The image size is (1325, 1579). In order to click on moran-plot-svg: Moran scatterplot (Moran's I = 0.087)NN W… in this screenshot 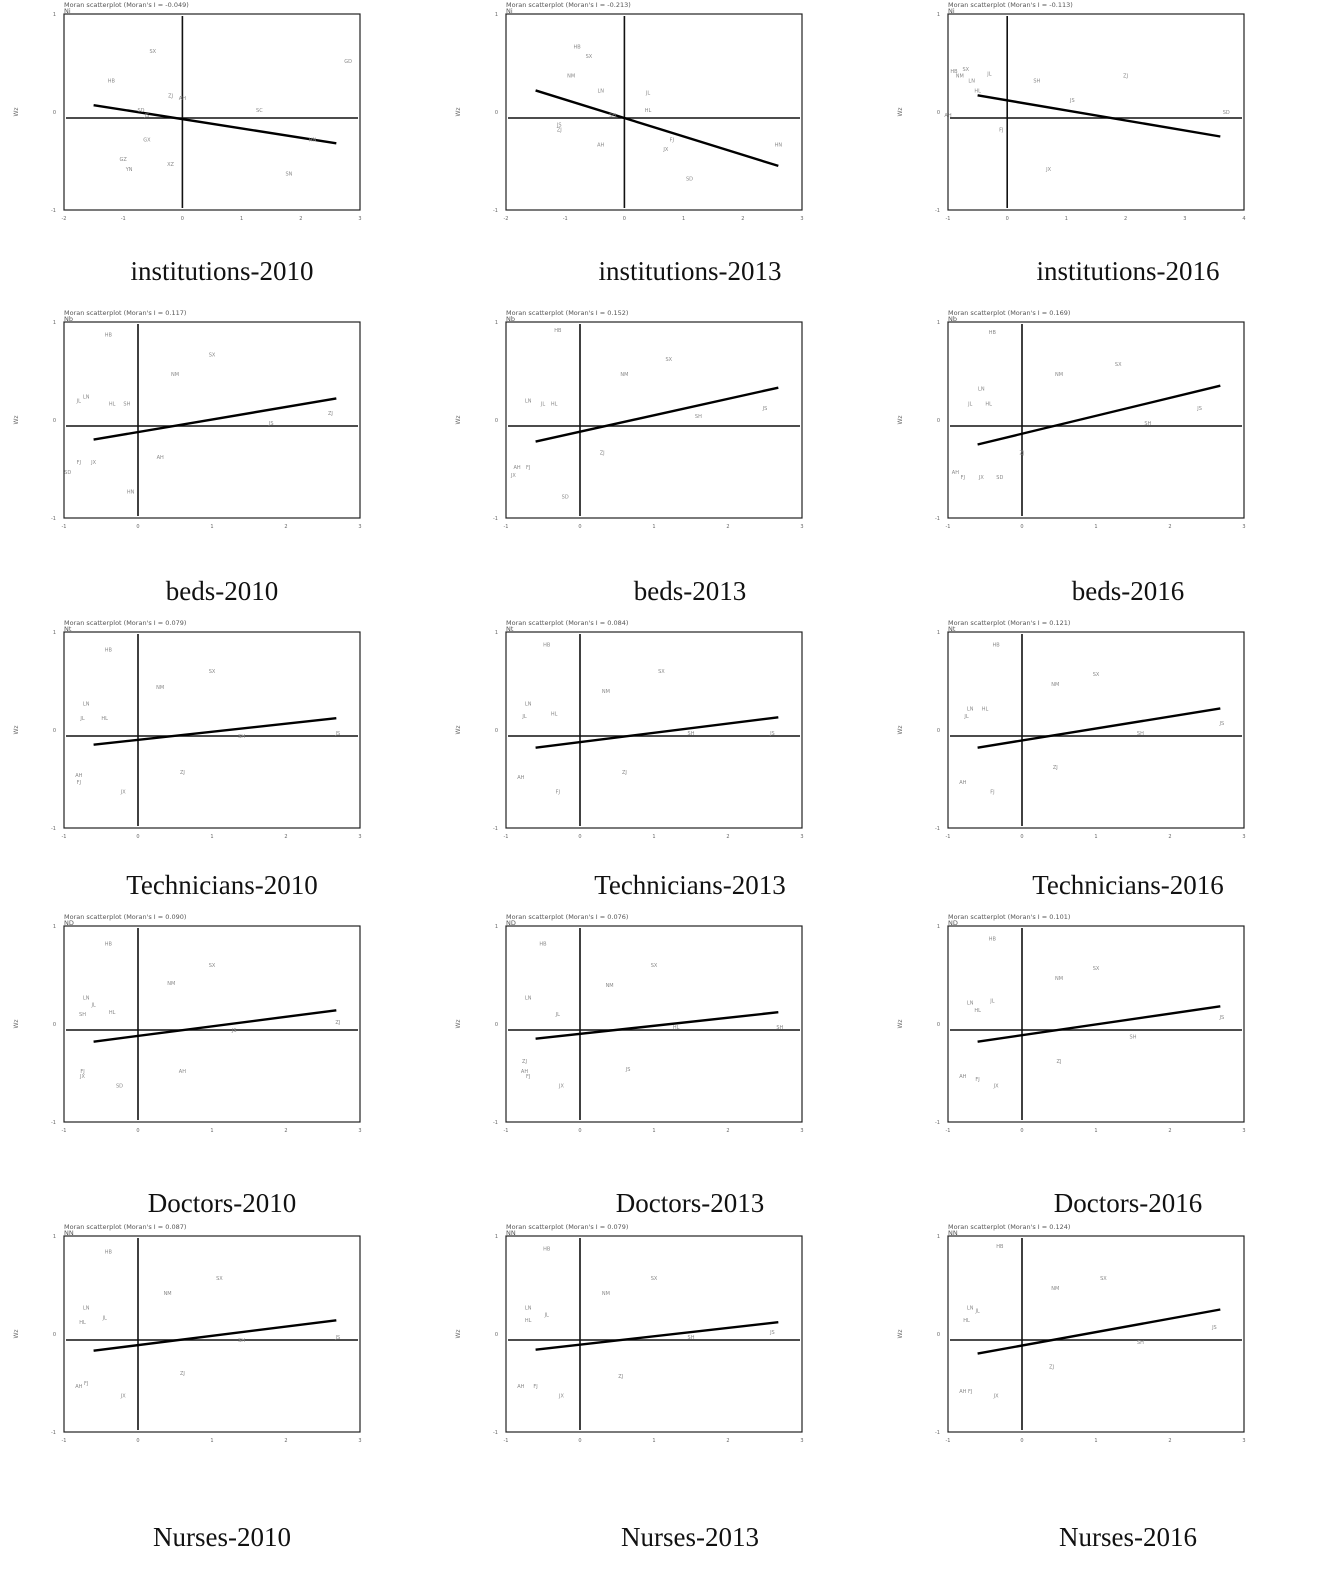, I will do `click(187, 1333)`.